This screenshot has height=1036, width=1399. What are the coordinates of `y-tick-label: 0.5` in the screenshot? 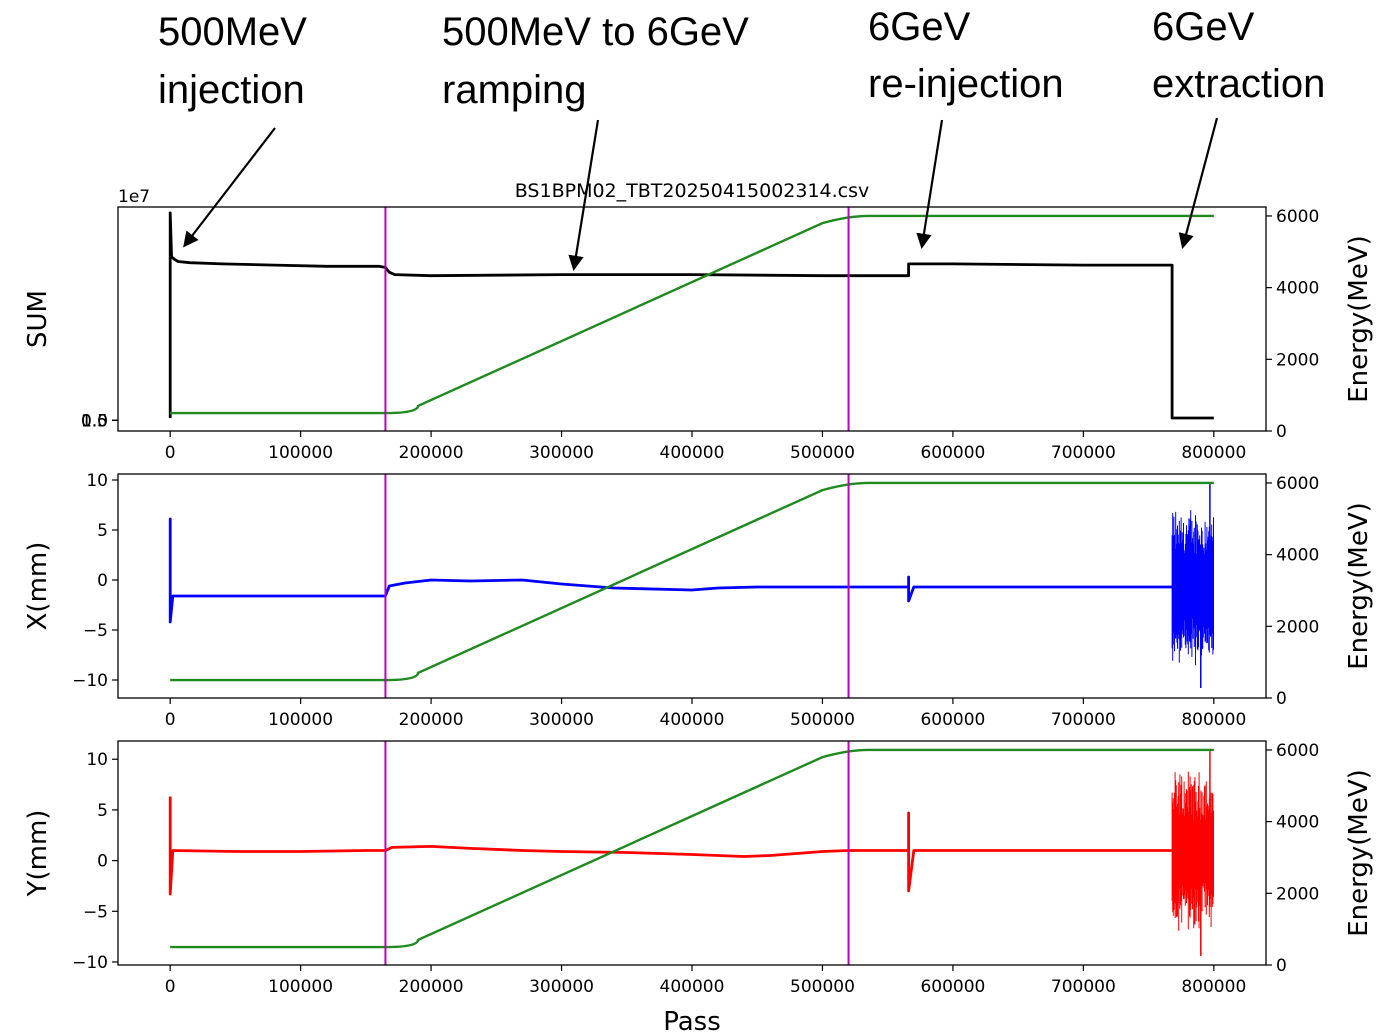 It's located at (94, 421).